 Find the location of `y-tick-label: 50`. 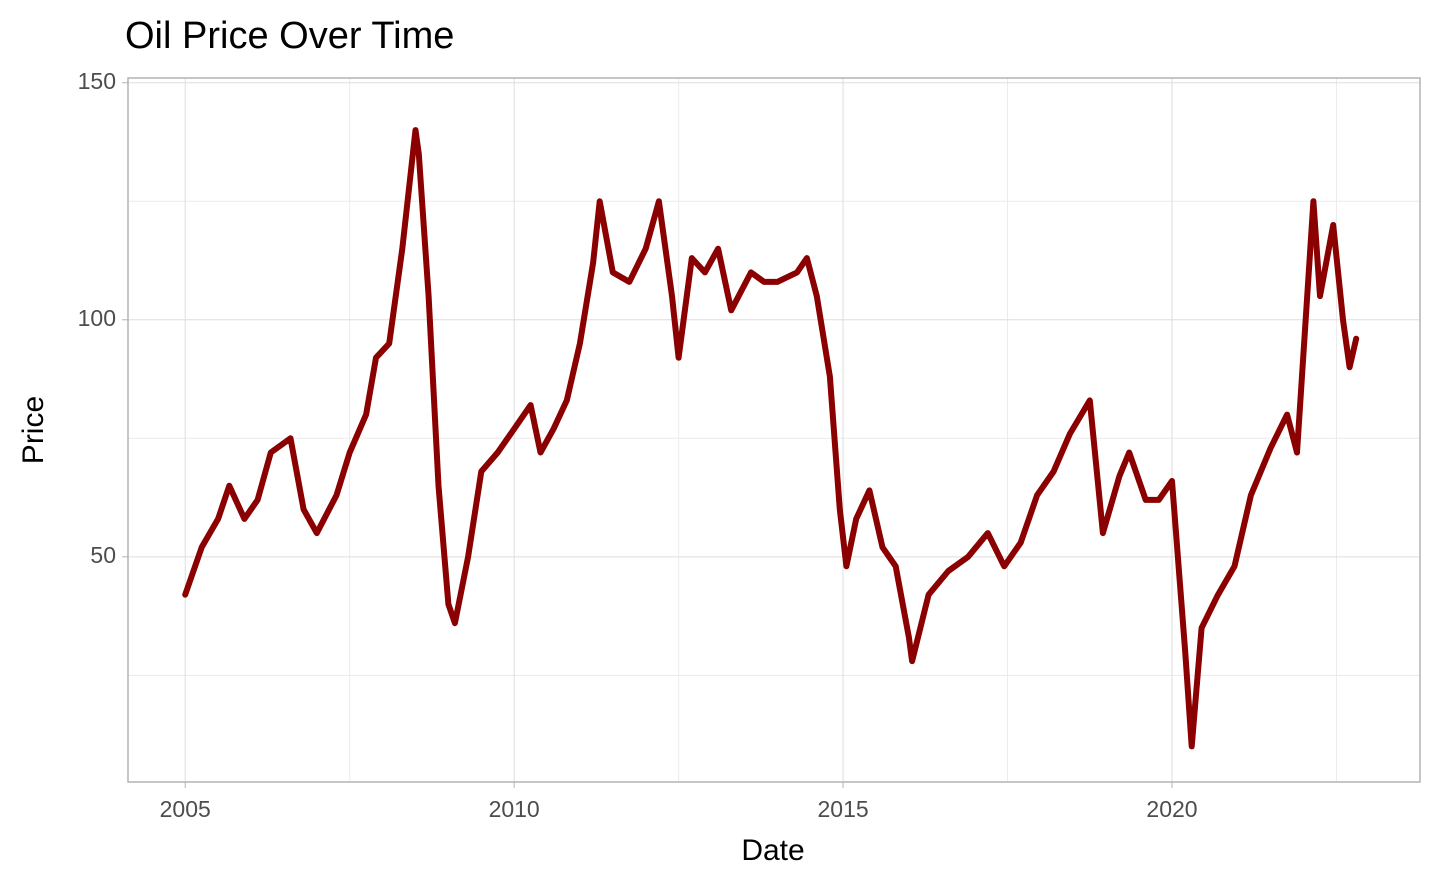

y-tick-label: 50 is located at coordinates (103, 555).